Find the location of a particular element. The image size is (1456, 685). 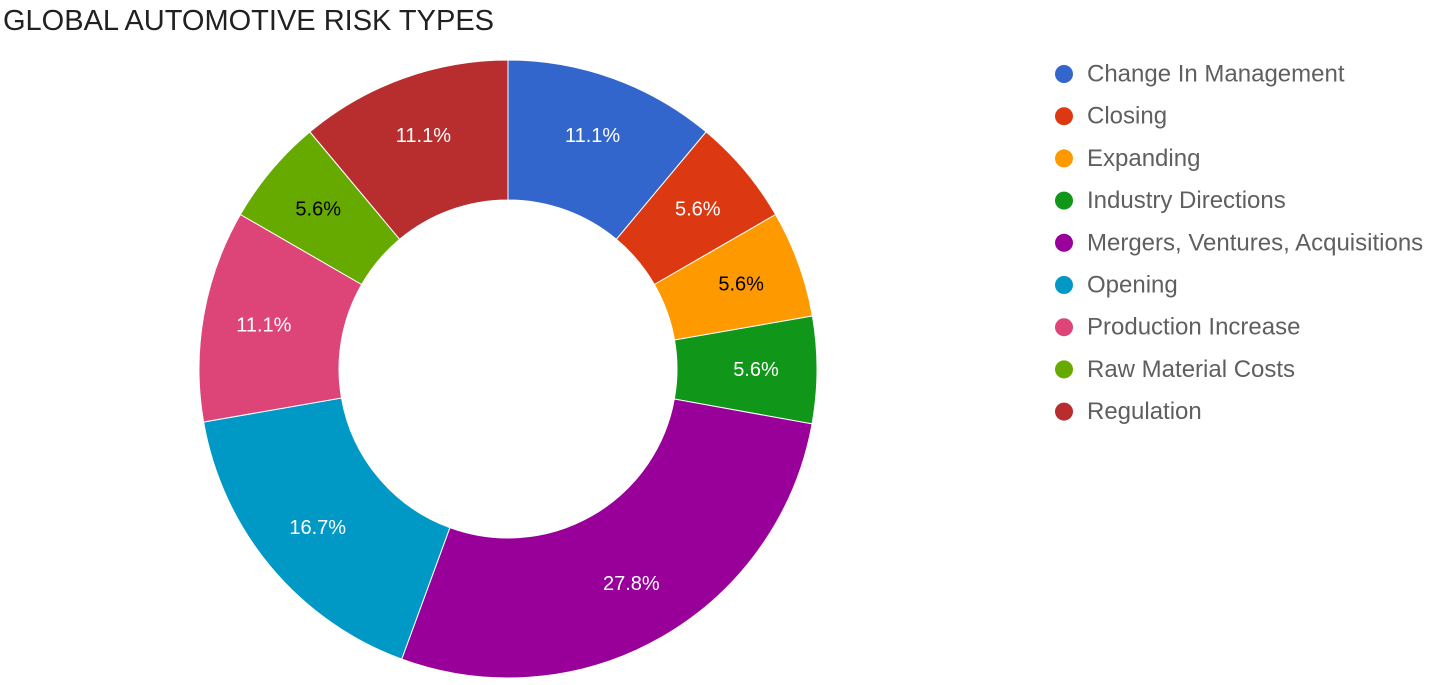

legend-marker-production-increase is located at coordinates (1064, 327).